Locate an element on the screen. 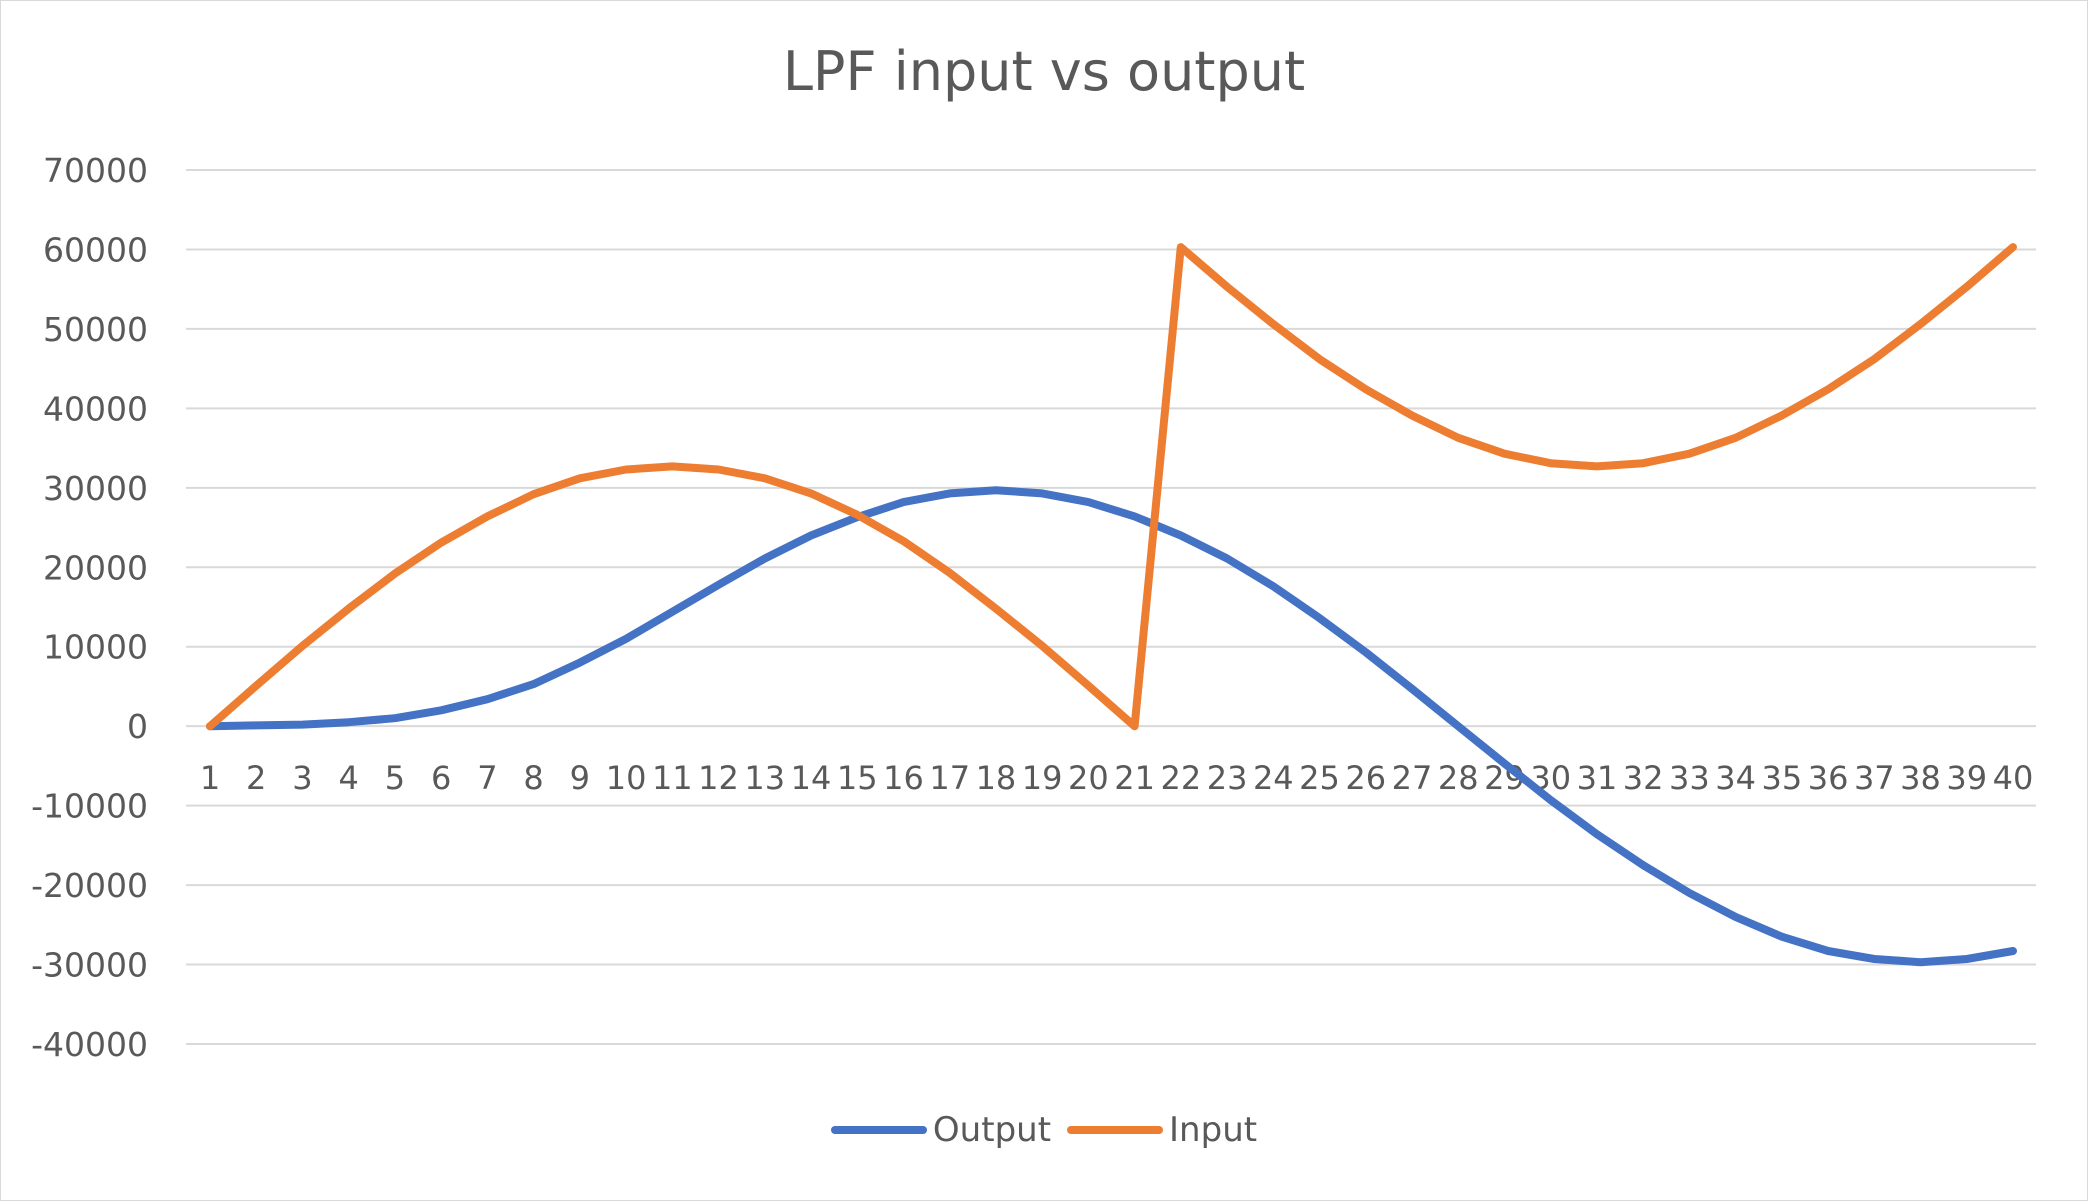 This screenshot has width=2088, height=1201. x-tick-label: 26 is located at coordinates (1365, 778).